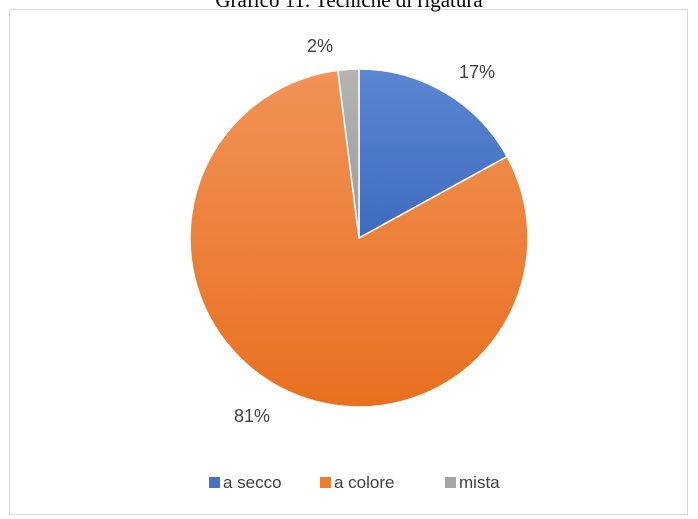 This screenshot has width=698, height=519. Describe the element at coordinates (320, 46) in the screenshot. I see `data-label-mista: 2%` at that location.